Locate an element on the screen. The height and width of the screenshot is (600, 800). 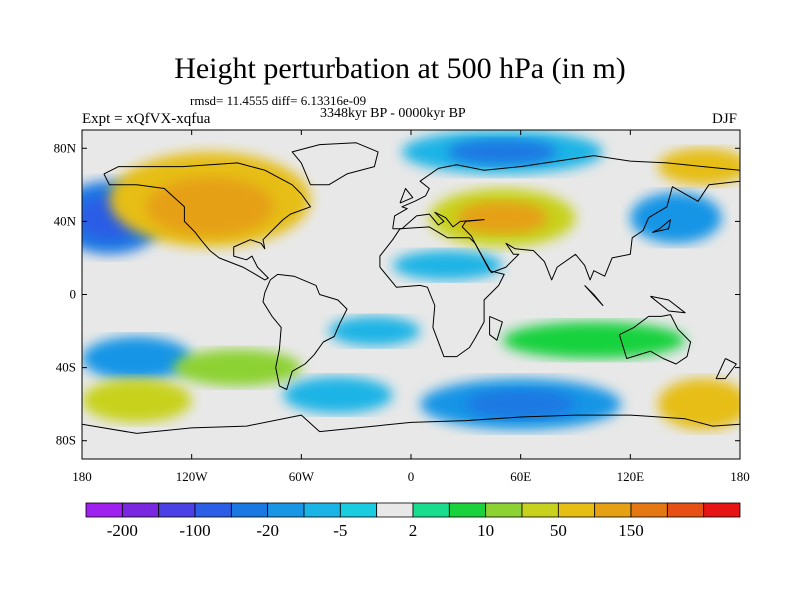
period-text: 3348kyr BP - 0000kyr BP is located at coordinates (393, 113).